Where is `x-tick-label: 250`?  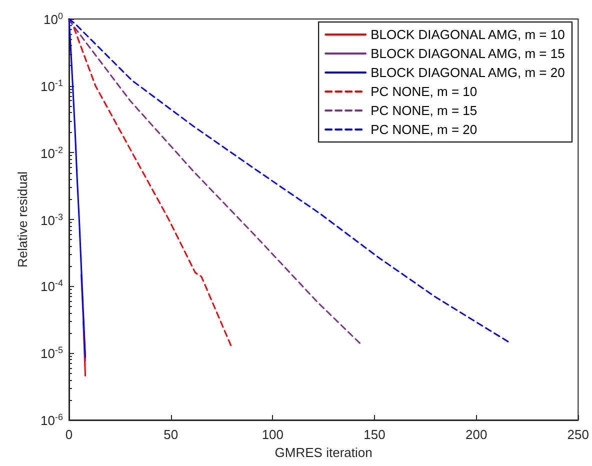 x-tick-label: 250 is located at coordinates (578, 434).